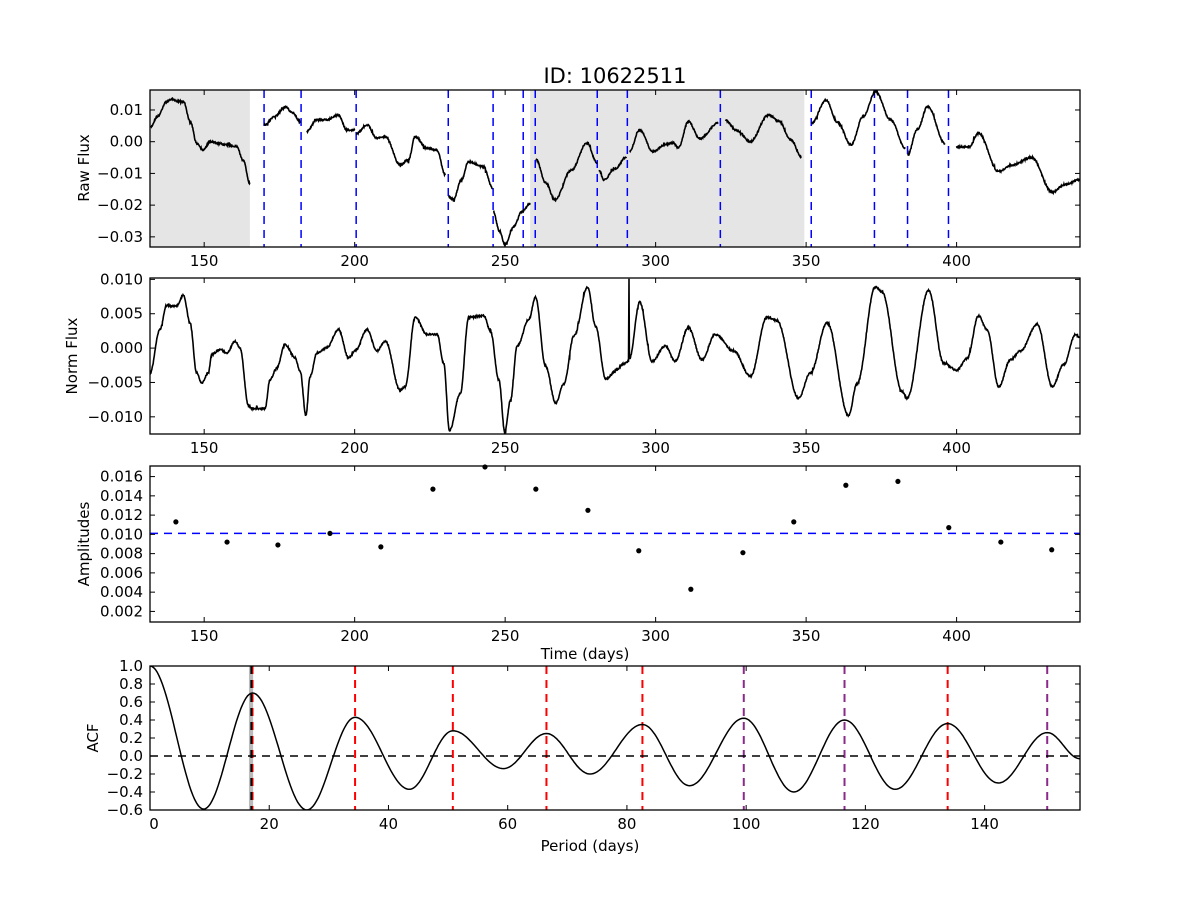 The height and width of the screenshot is (900, 1200). What do you see at coordinates (131, 738) in the screenshot?
I see `y-tick-label: 0.2` at bounding box center [131, 738].